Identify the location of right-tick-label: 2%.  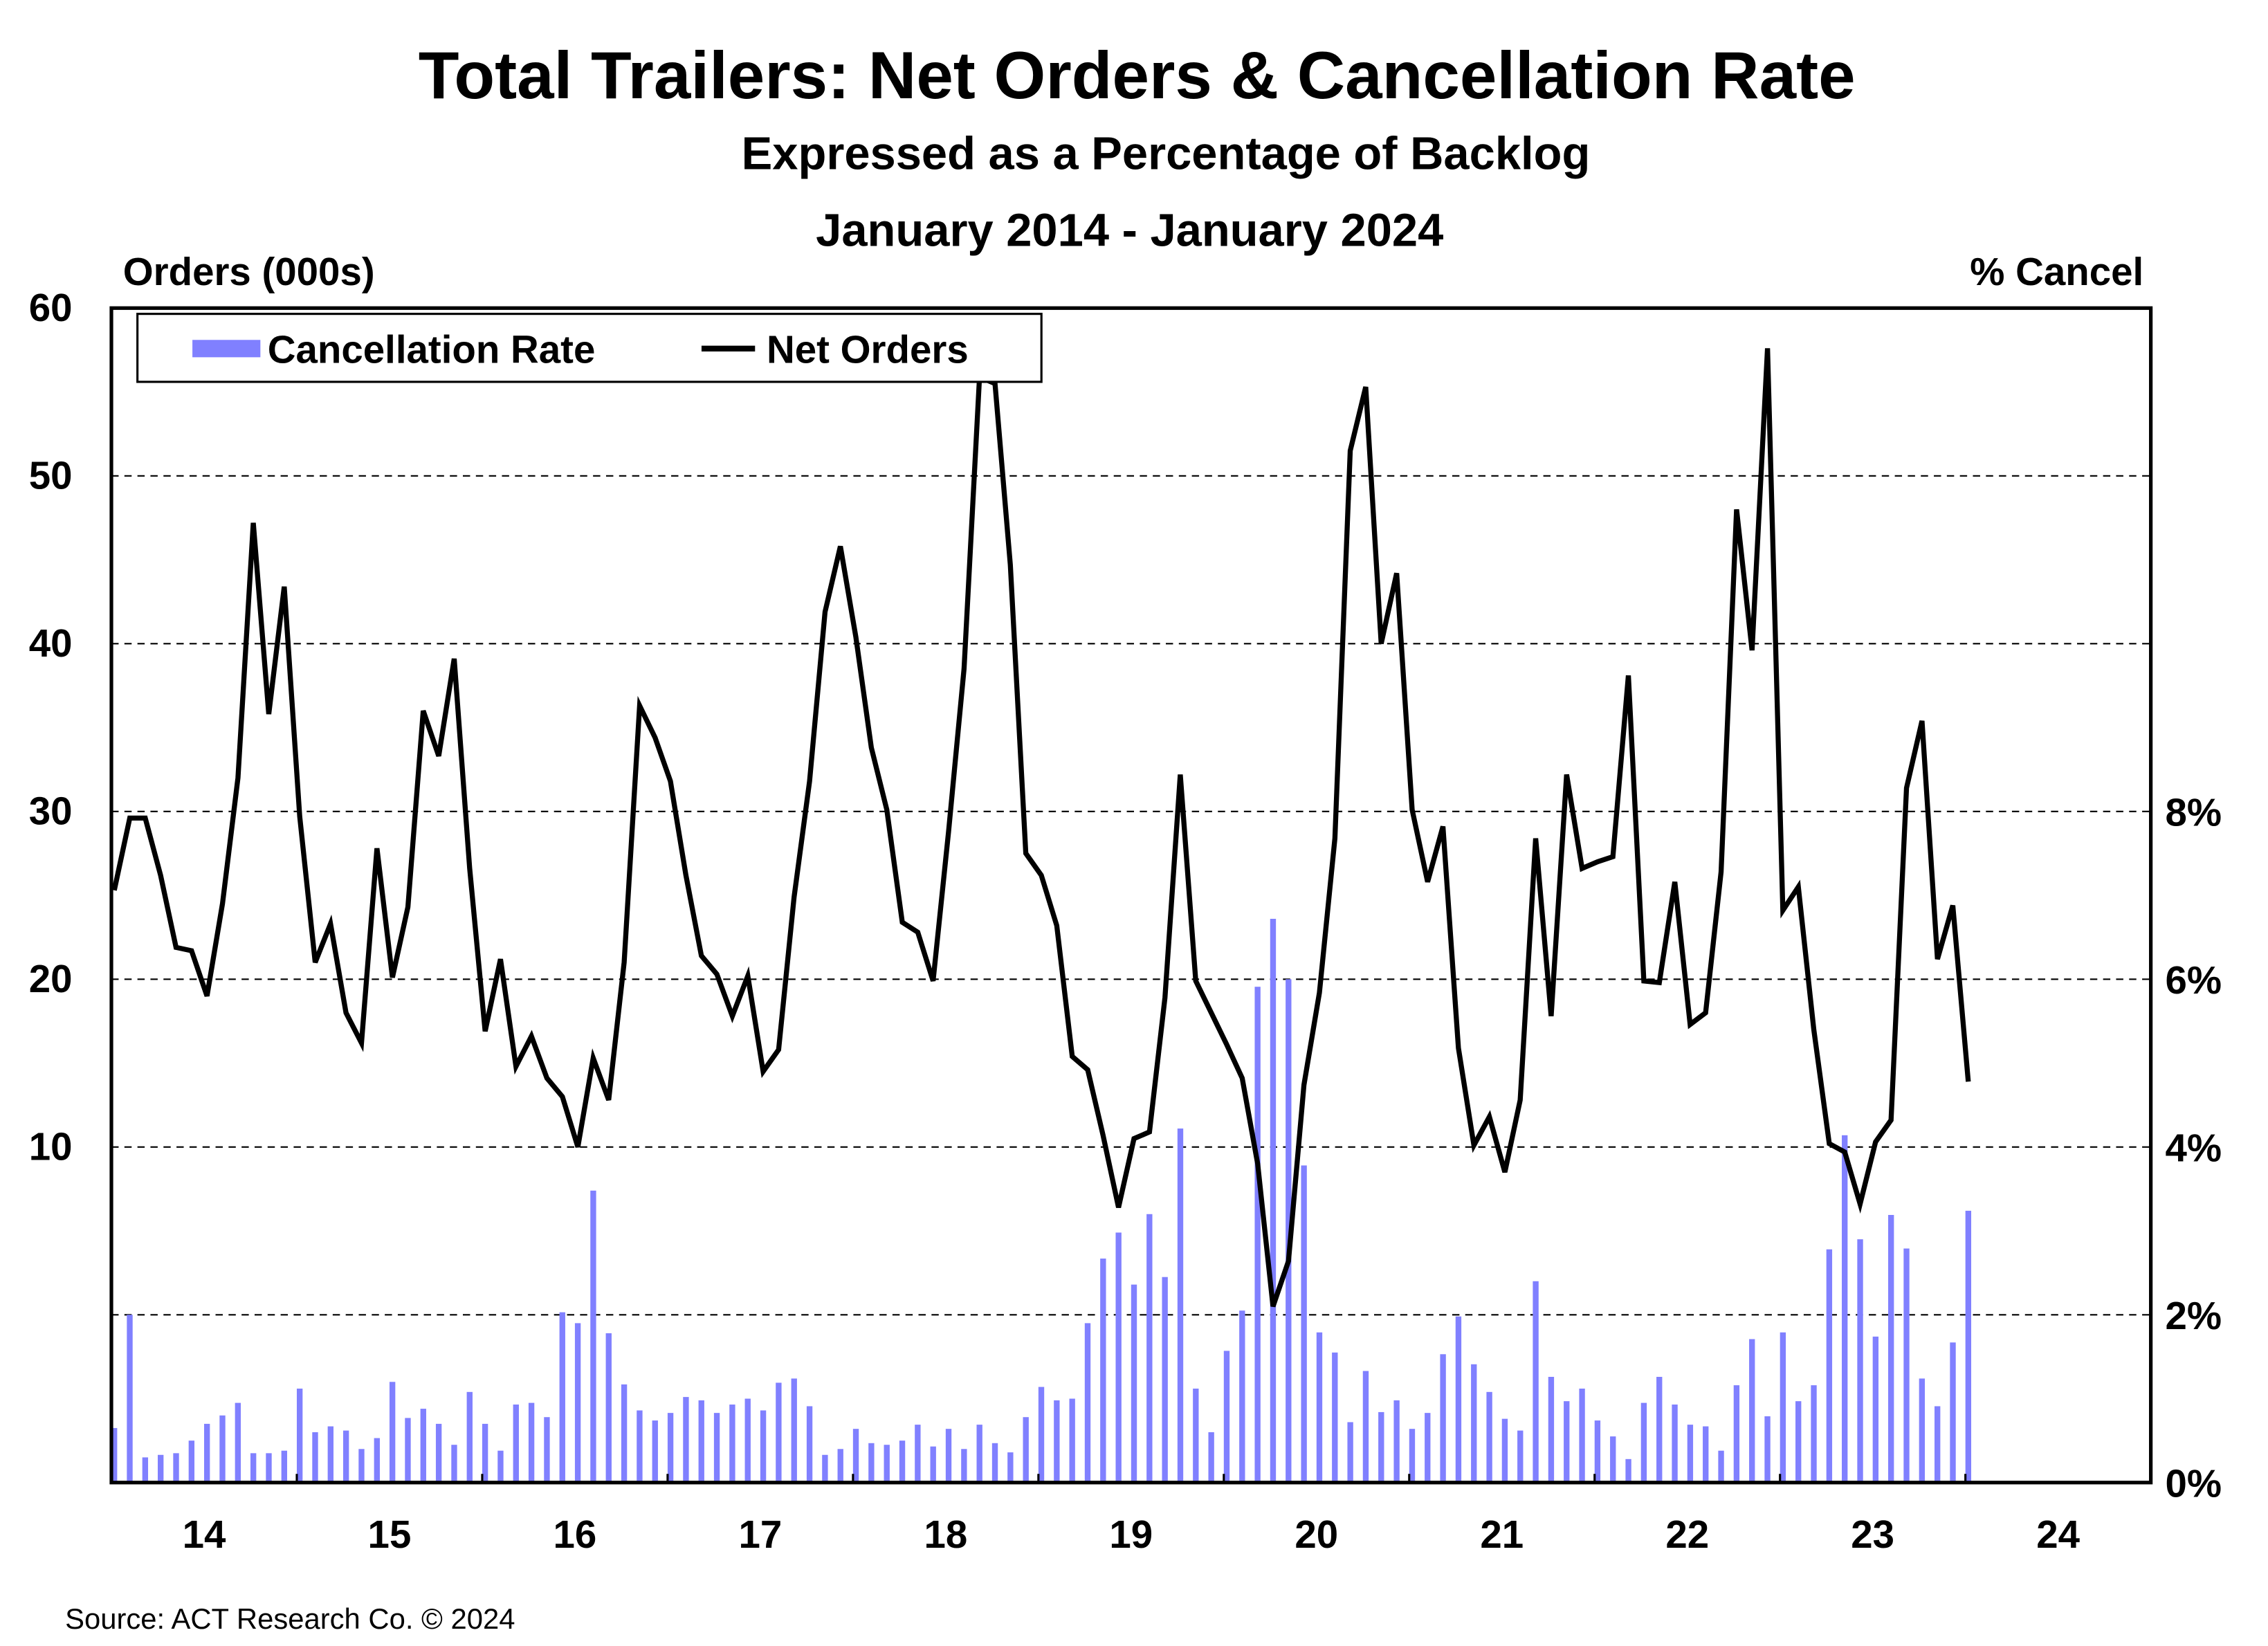
(2194, 1315).